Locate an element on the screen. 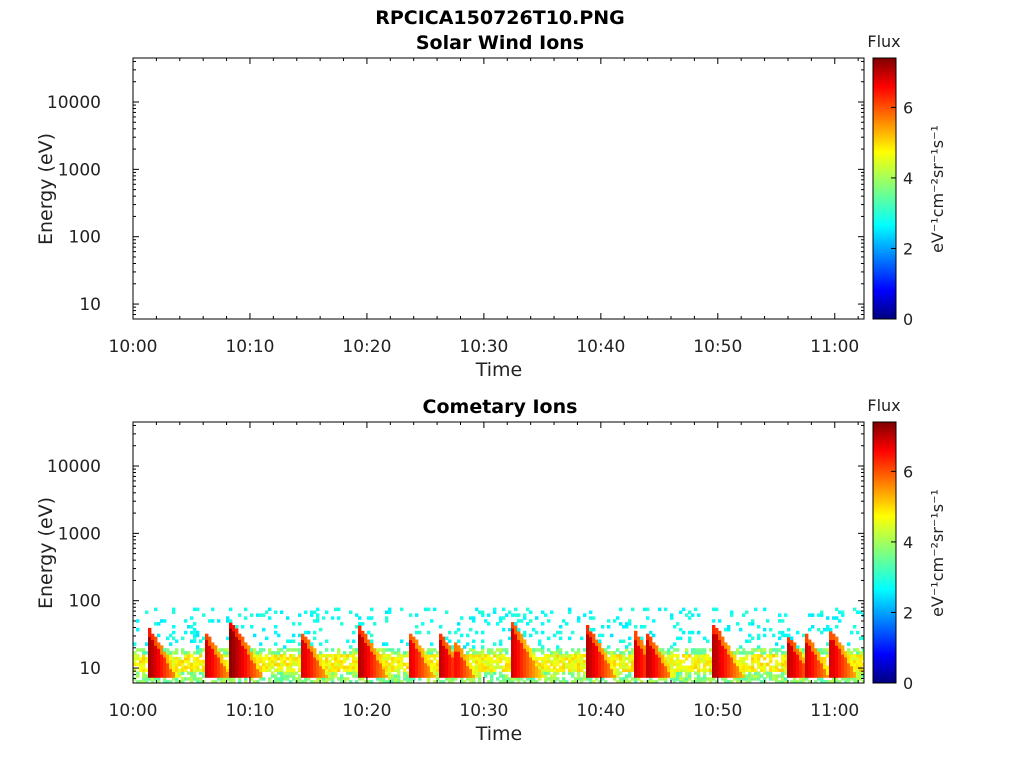 This screenshot has width=1024, height=768. colorbar-unit-2: eV⁻¹cm⁻²sr⁻¹s⁻¹ is located at coordinates (937, 553).